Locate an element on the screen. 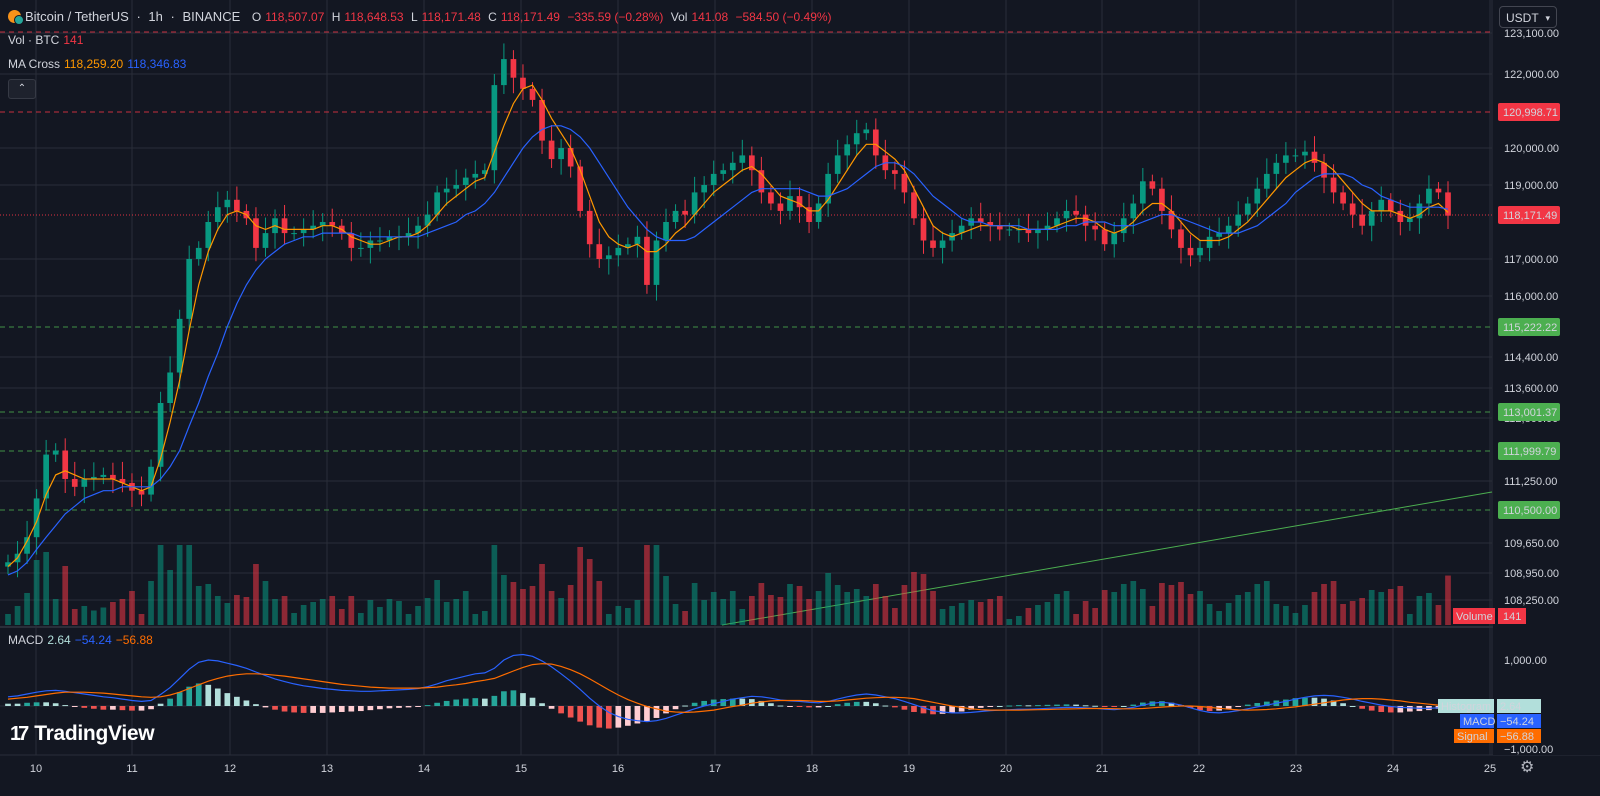  volume-bars is located at coordinates (728, 585).